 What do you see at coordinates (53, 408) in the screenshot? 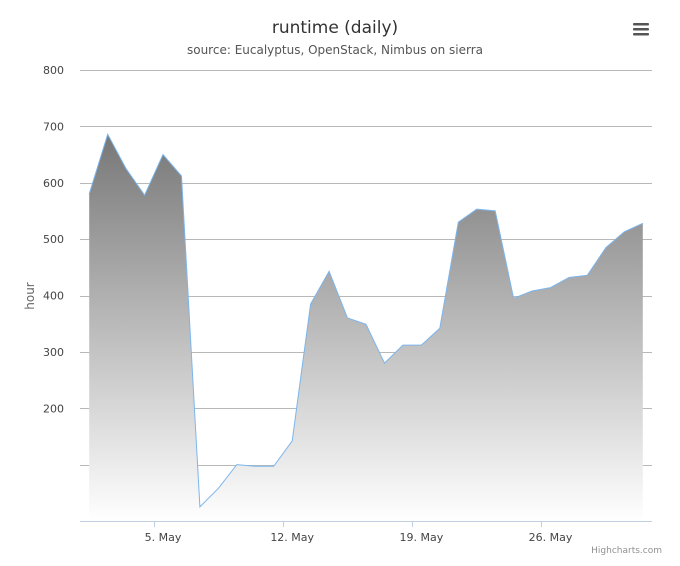
I see `y-tick-label: 200` at bounding box center [53, 408].